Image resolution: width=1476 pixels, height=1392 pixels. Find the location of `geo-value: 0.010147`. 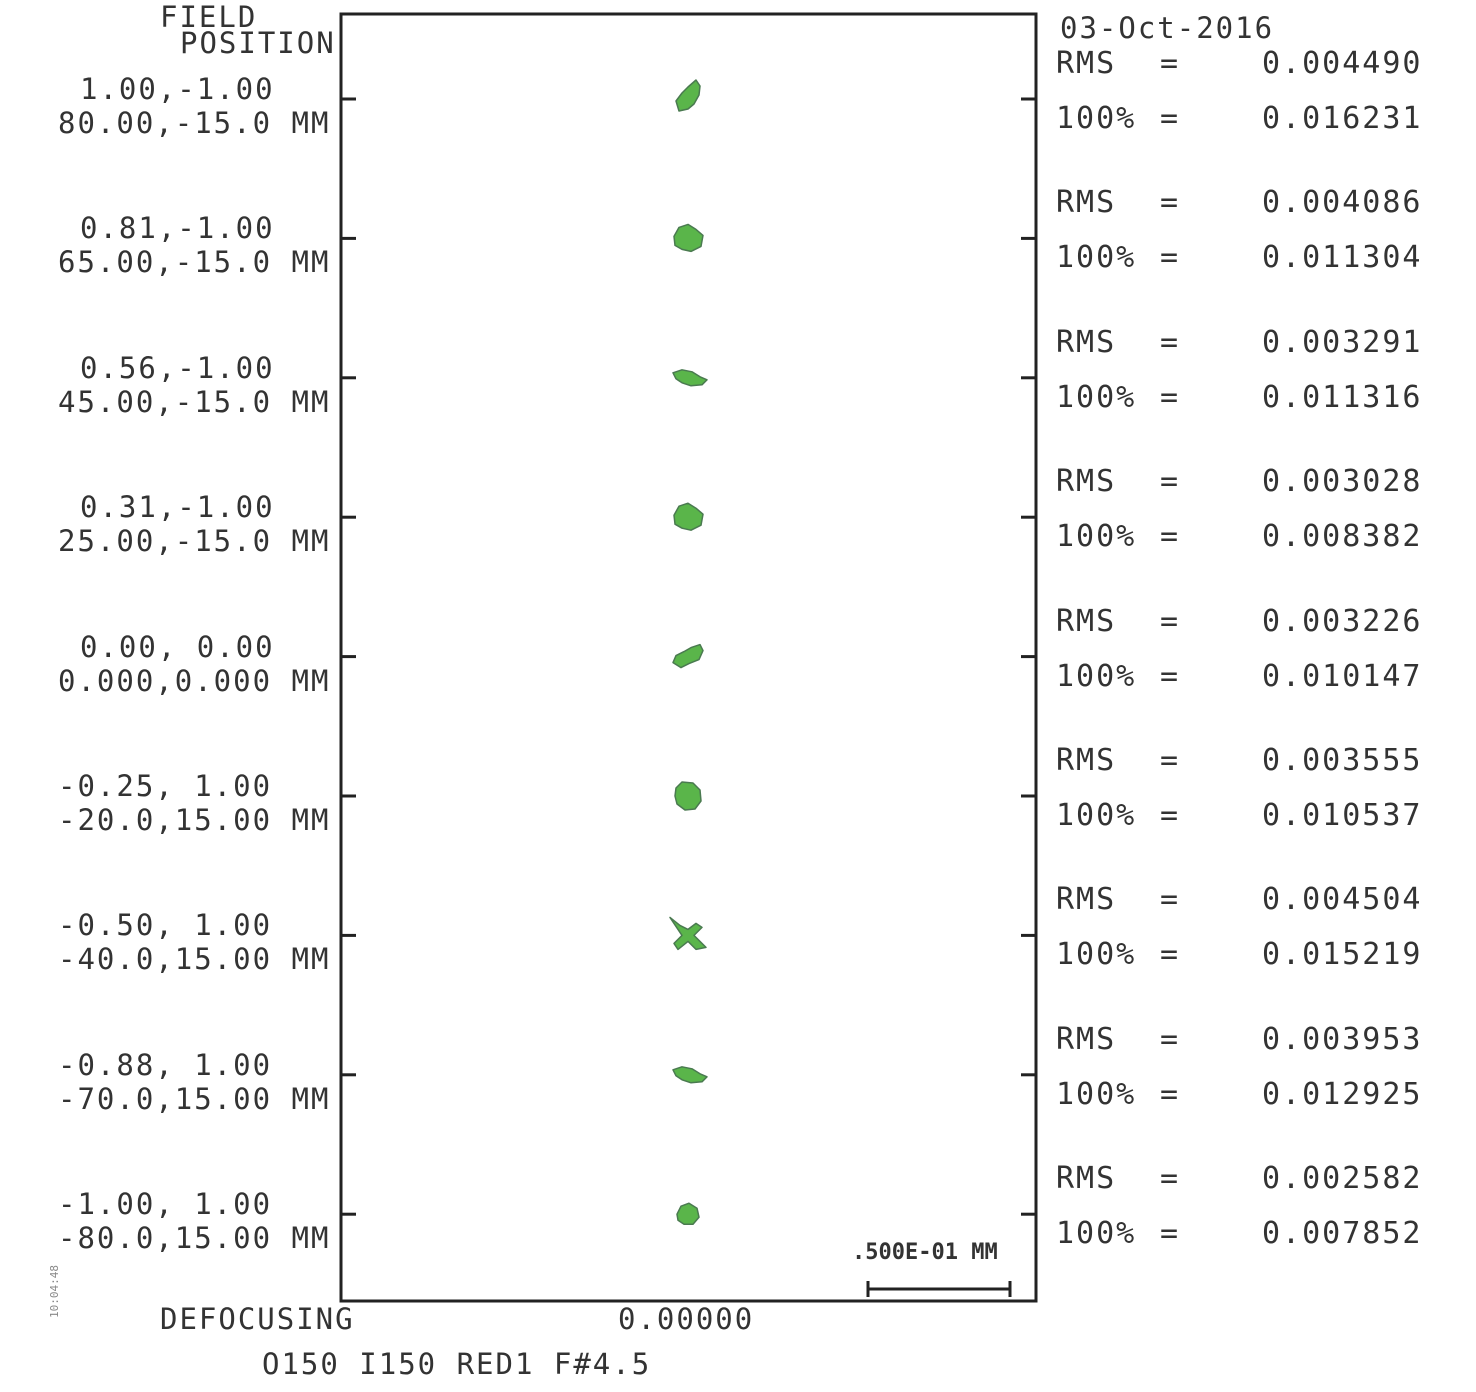

geo-value: 0.010147 is located at coordinates (1342, 676).